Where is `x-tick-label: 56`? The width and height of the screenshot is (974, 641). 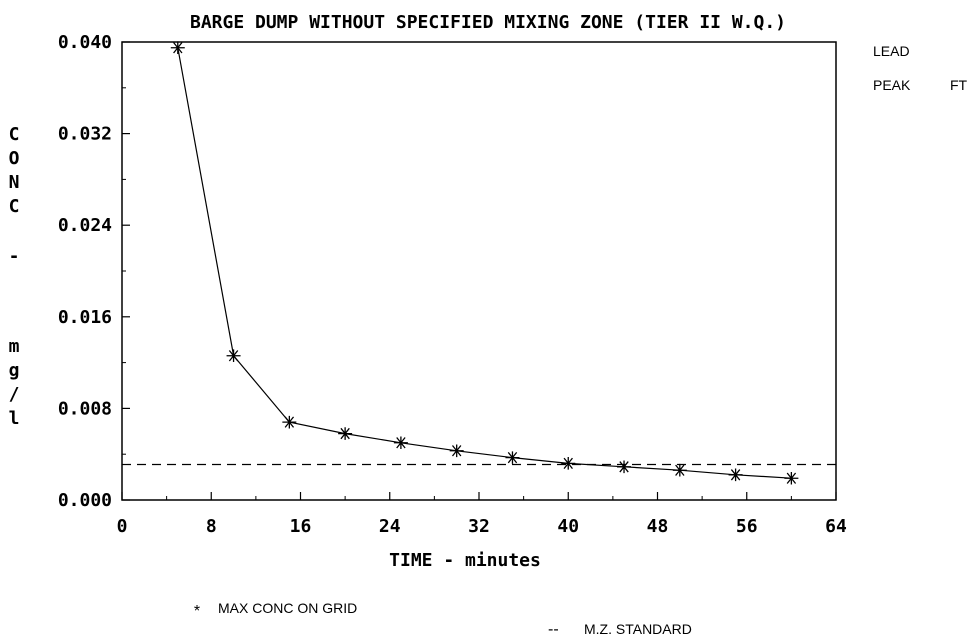 x-tick-label: 56 is located at coordinates (747, 526).